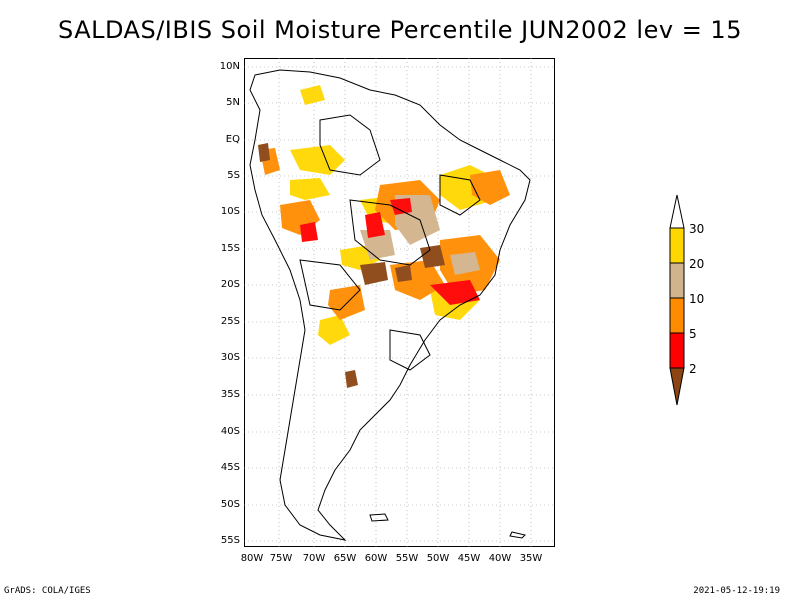 Image resolution: width=800 pixels, height=600 pixels. Describe the element at coordinates (469, 558) in the screenshot. I see `lon-label-45w: 45W` at that location.